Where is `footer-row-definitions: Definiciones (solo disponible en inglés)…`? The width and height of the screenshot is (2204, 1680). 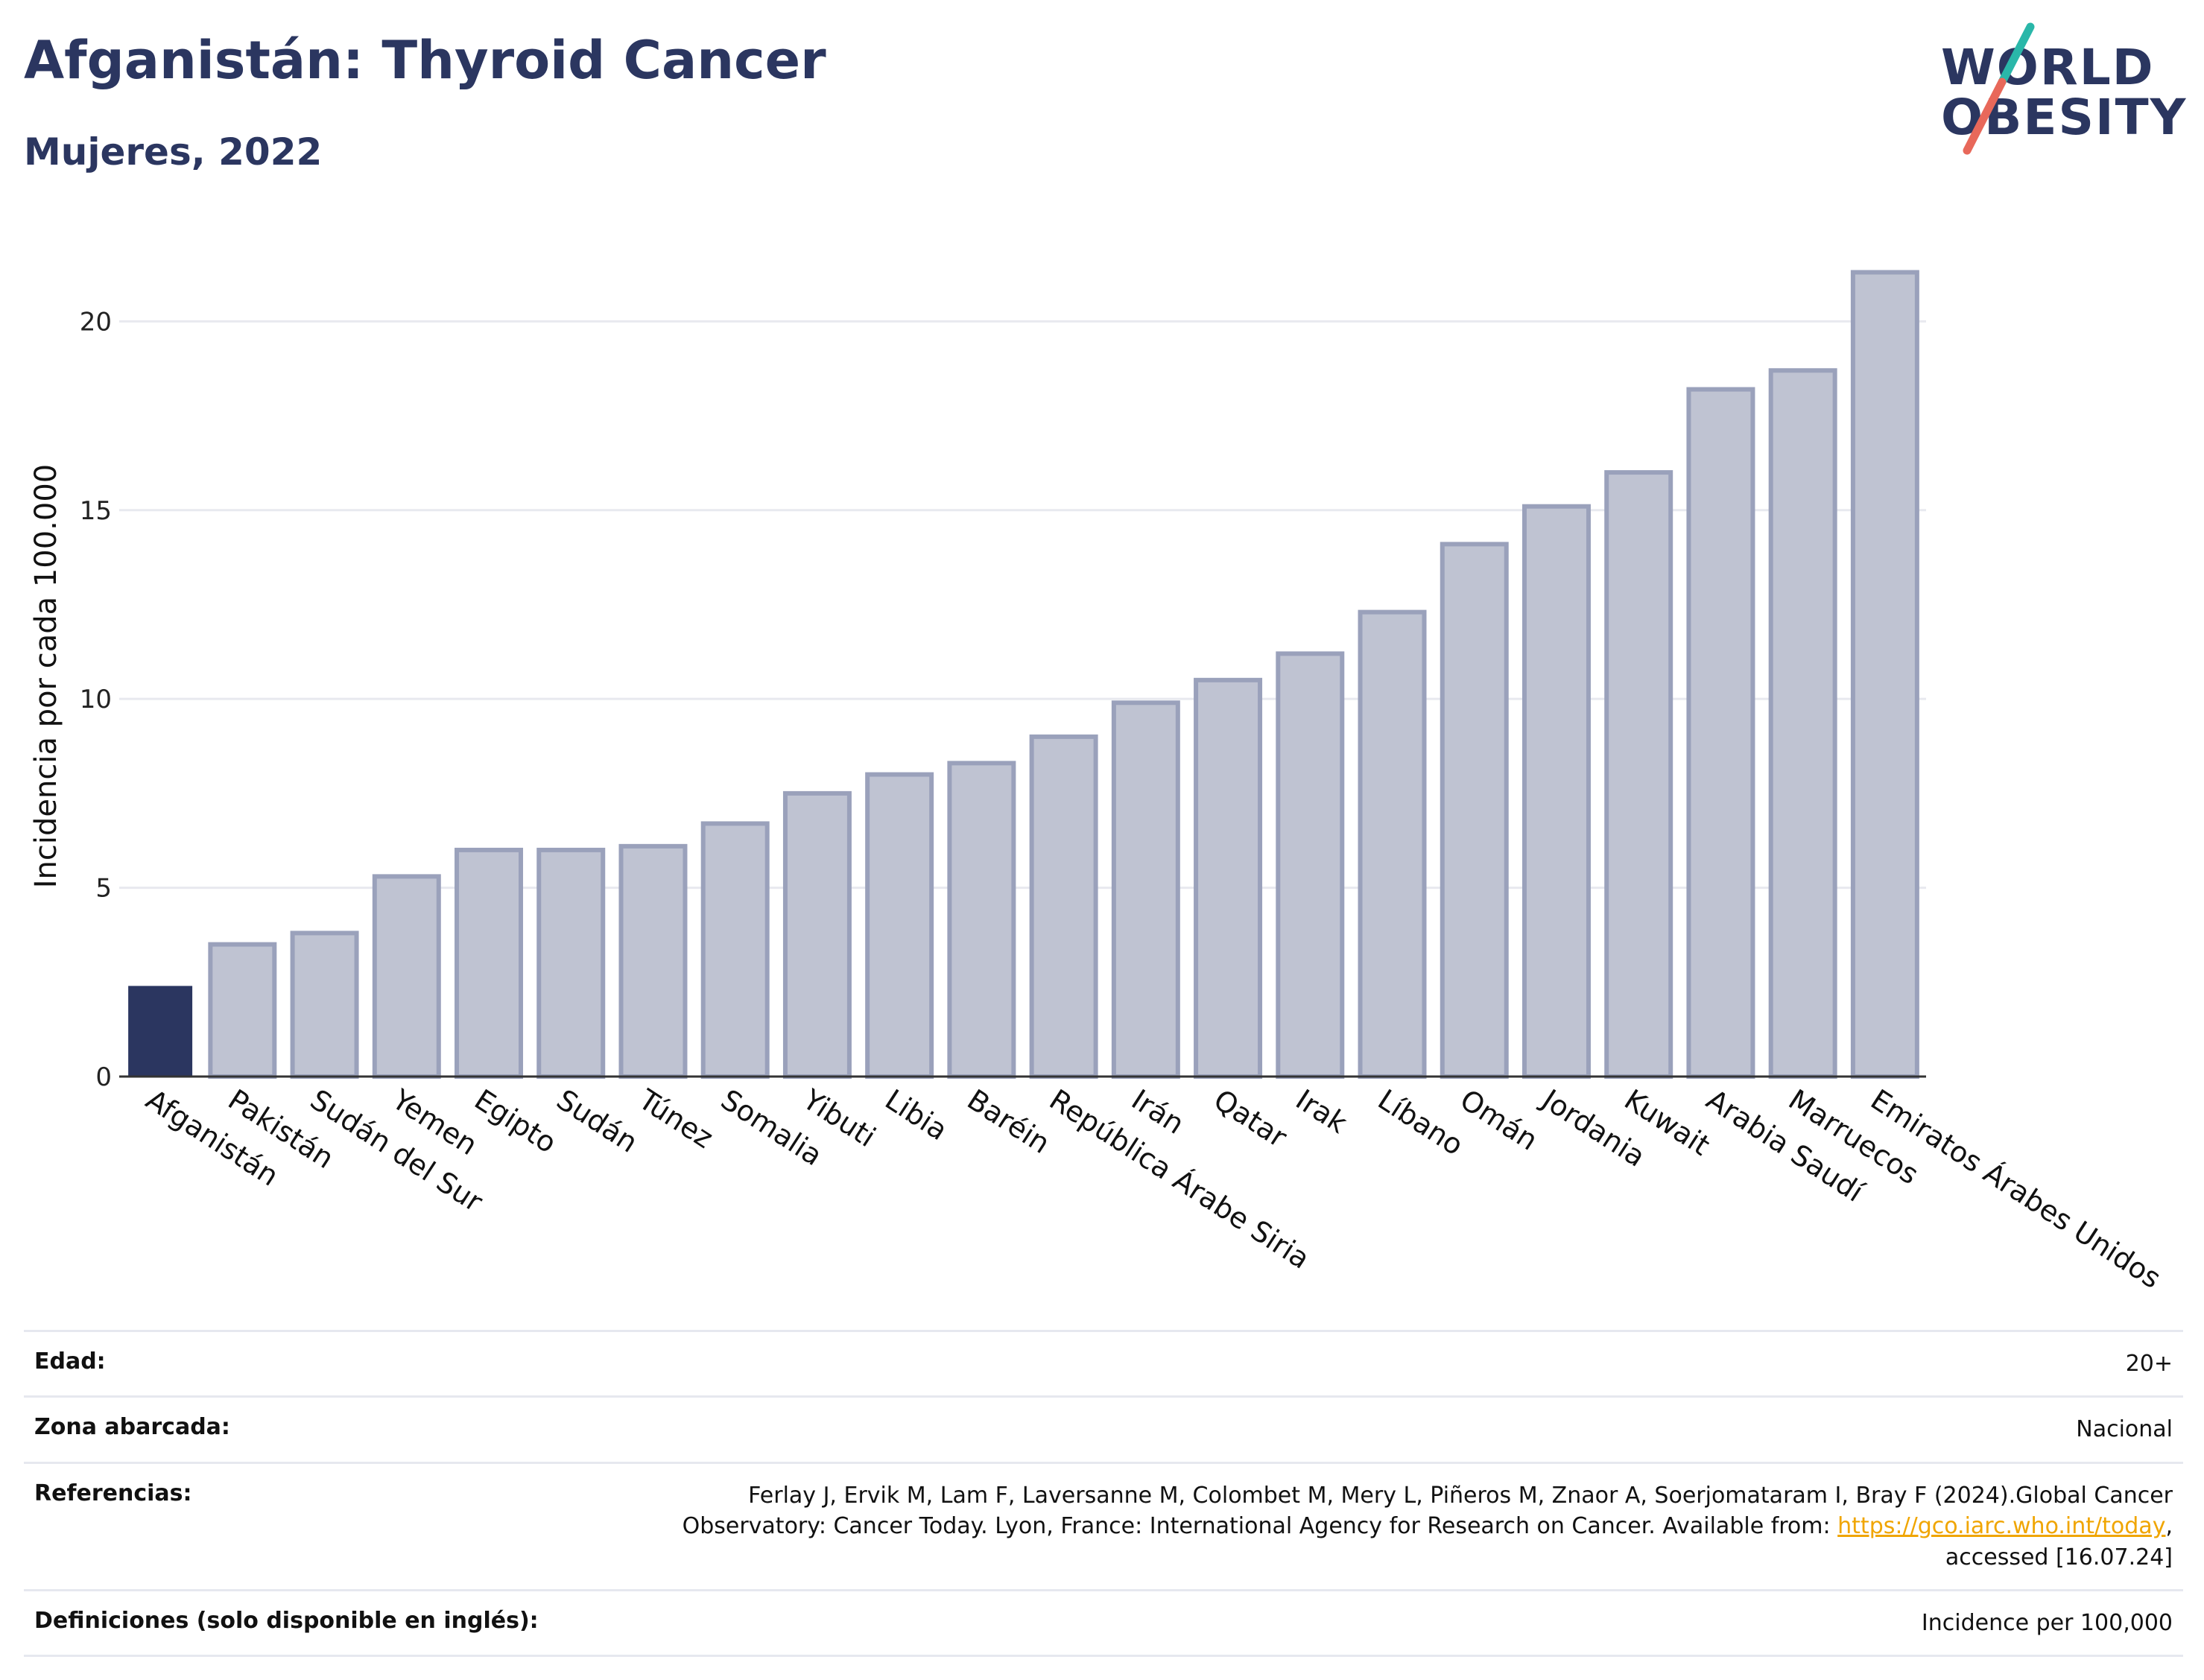
footer-row-definitions: Definiciones (solo disponible en inglés)… is located at coordinates (1103, 1623).